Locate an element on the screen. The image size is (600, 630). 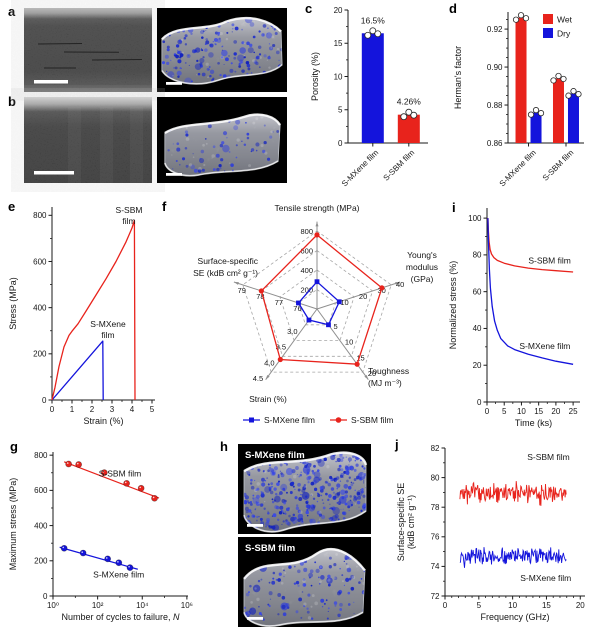
svg-text: 4 is located at coordinates (132, 409).